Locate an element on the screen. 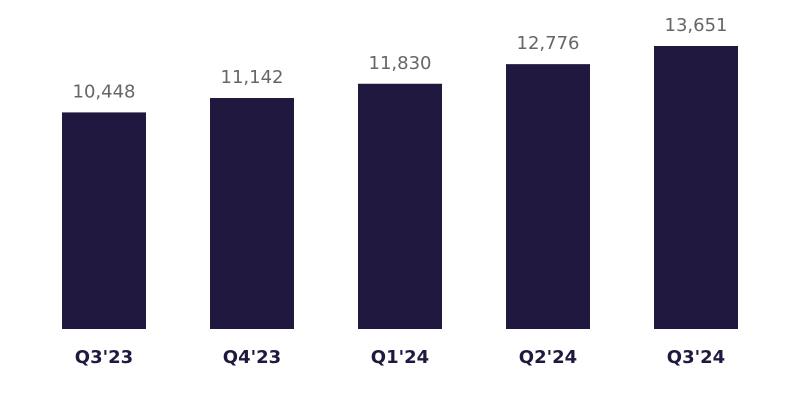  x-tick-label: Q3'23 is located at coordinates (104, 357).